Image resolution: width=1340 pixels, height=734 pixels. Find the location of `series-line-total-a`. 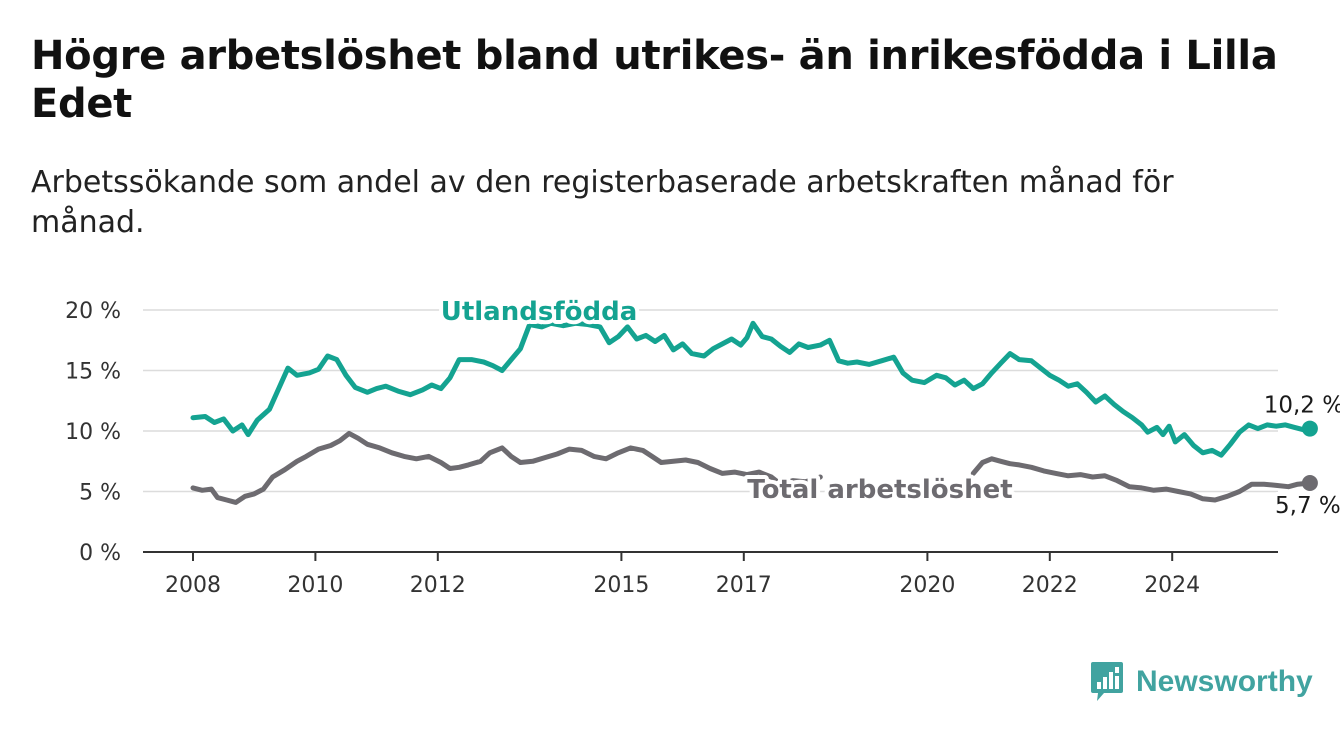

series-line-total-a is located at coordinates (506, 467).